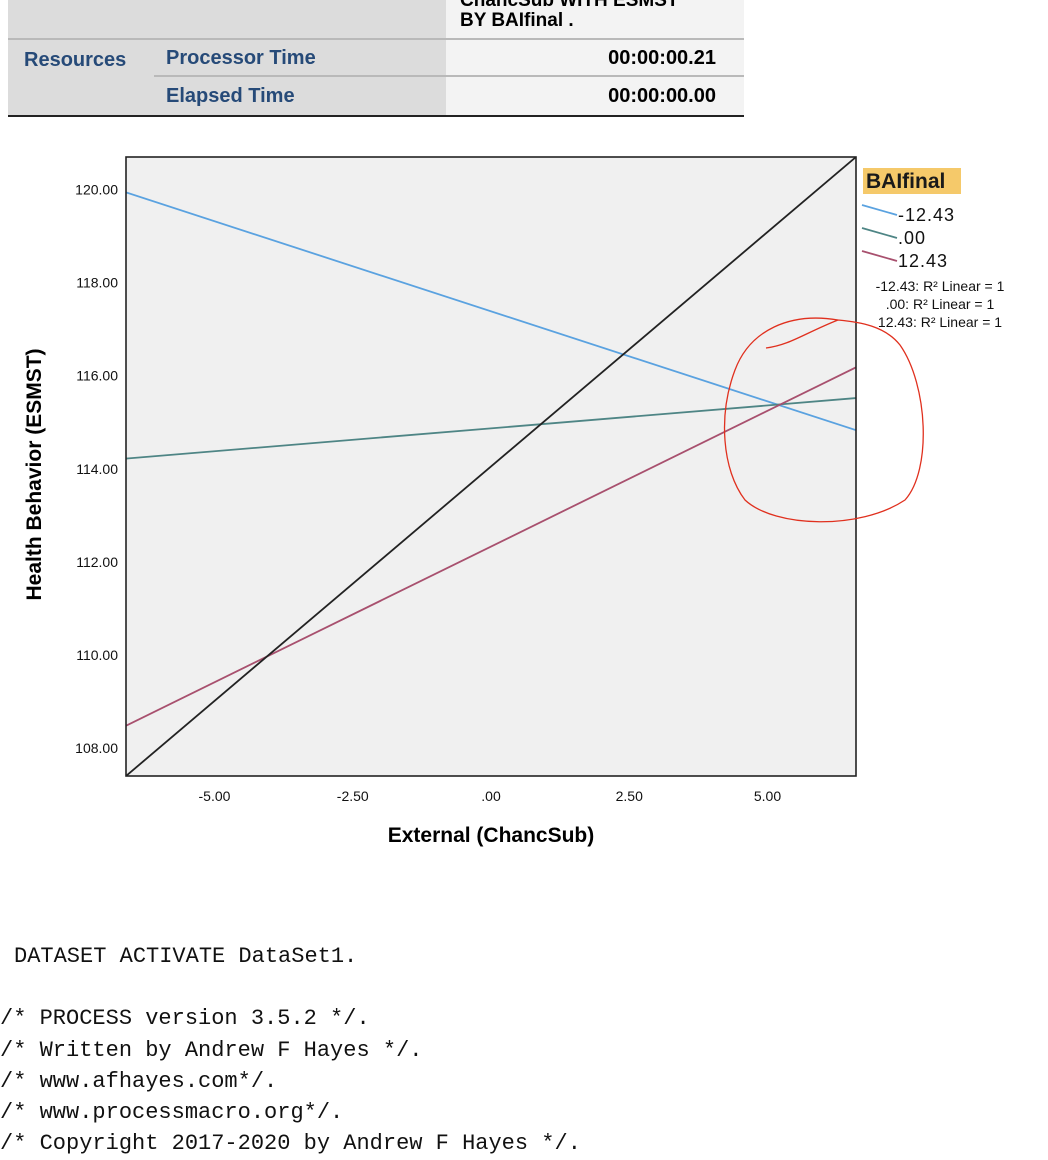  Describe the element at coordinates (97, 562) in the screenshot. I see `y-tick-label: 112.00` at that location.